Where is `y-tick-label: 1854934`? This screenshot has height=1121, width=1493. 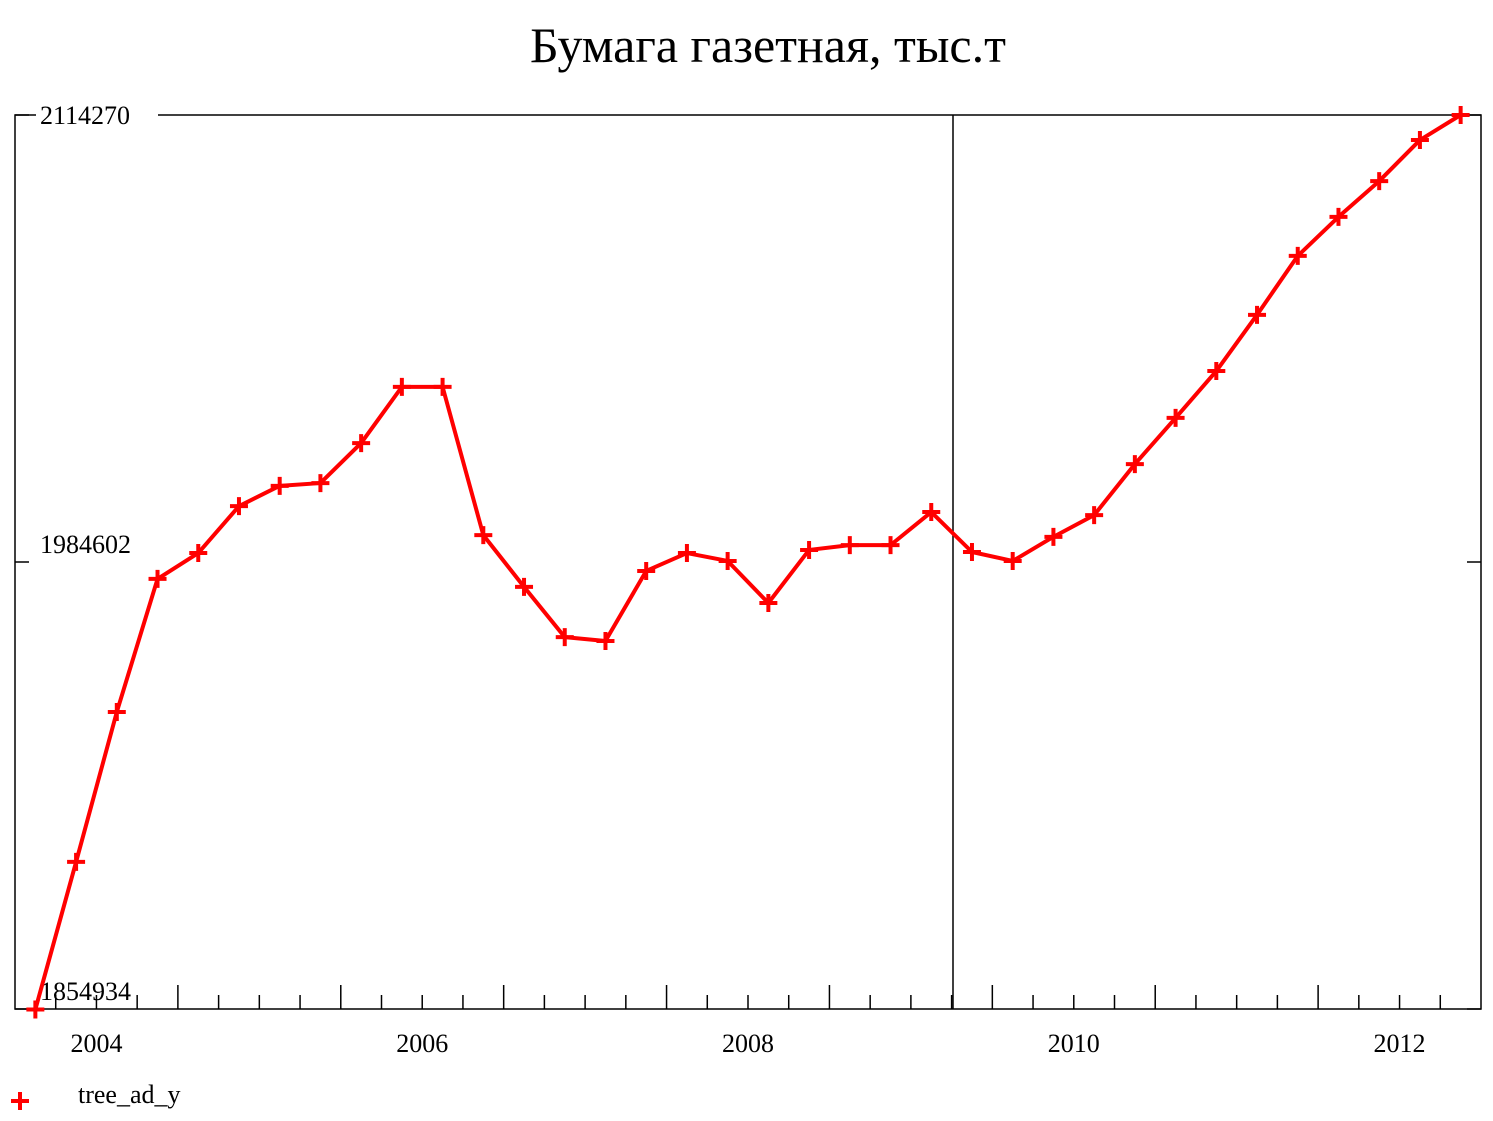 y-tick-label: 1854934 is located at coordinates (85, 991).